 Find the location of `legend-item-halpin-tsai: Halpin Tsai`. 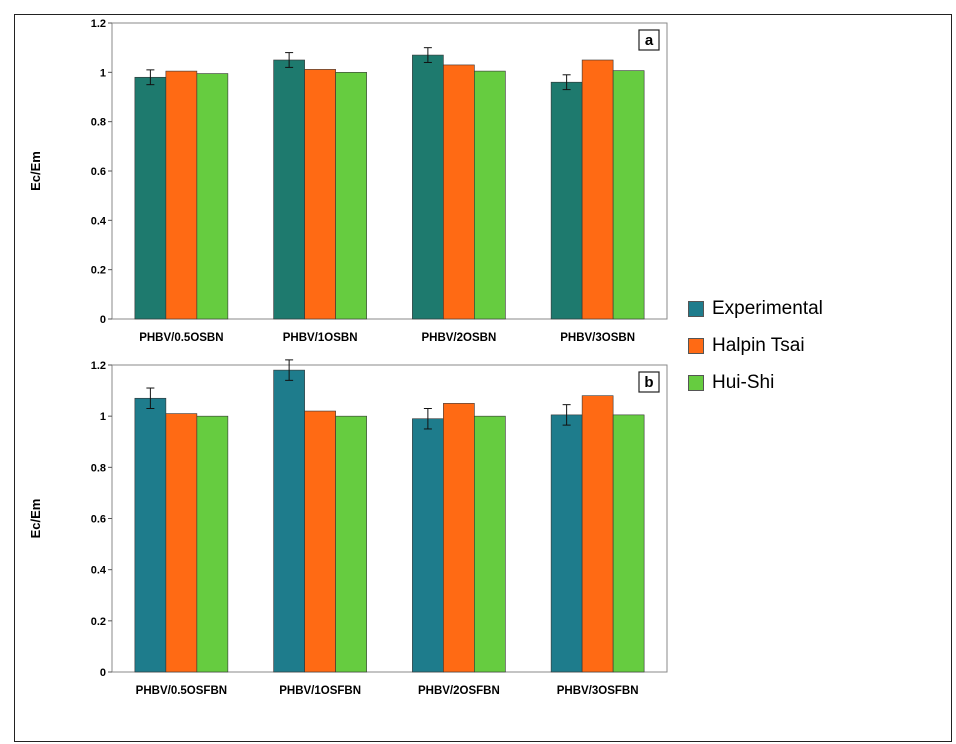

legend-item-halpin-tsai: Halpin Tsai is located at coordinates (788, 346).